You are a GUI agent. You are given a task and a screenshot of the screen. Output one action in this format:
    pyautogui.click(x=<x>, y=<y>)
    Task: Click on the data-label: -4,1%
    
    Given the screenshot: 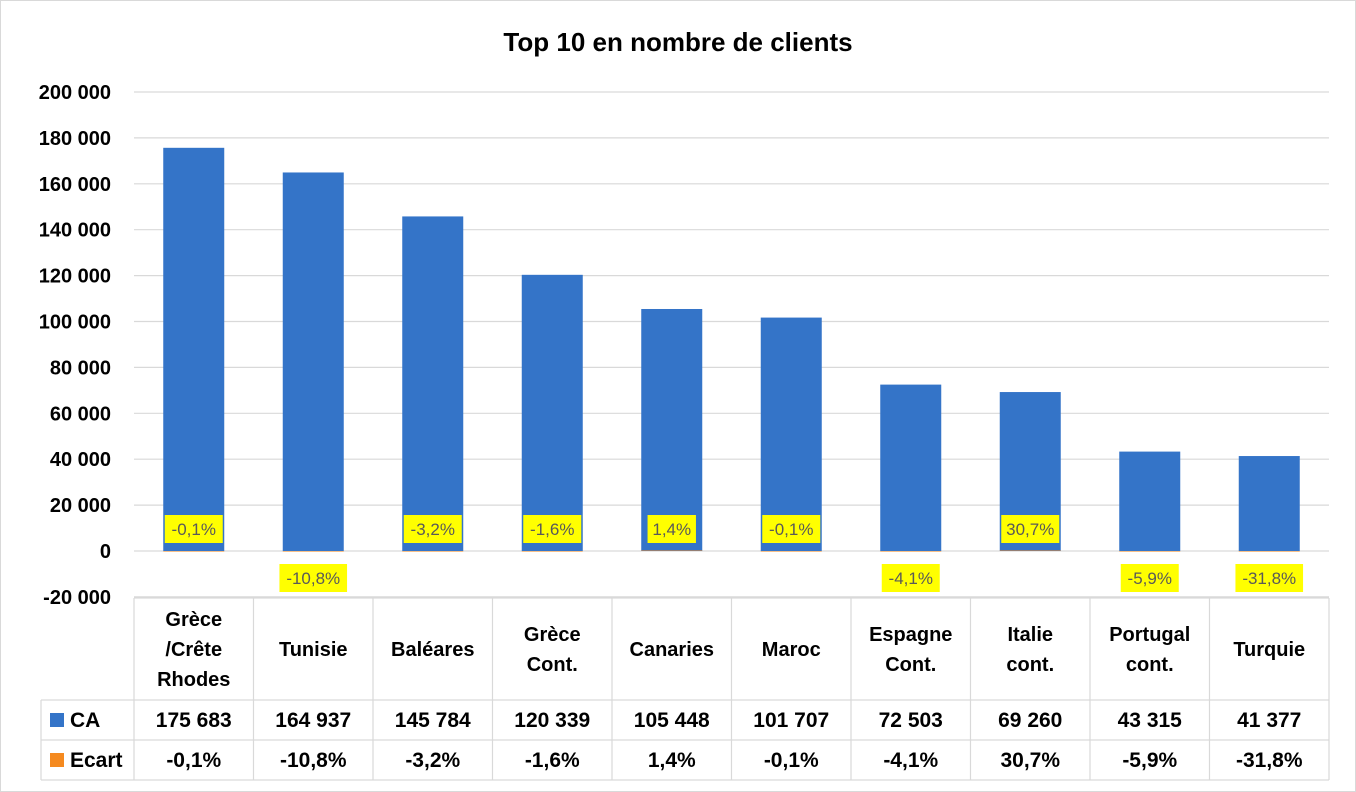 What is the action you would take?
    pyautogui.click(x=911, y=578)
    